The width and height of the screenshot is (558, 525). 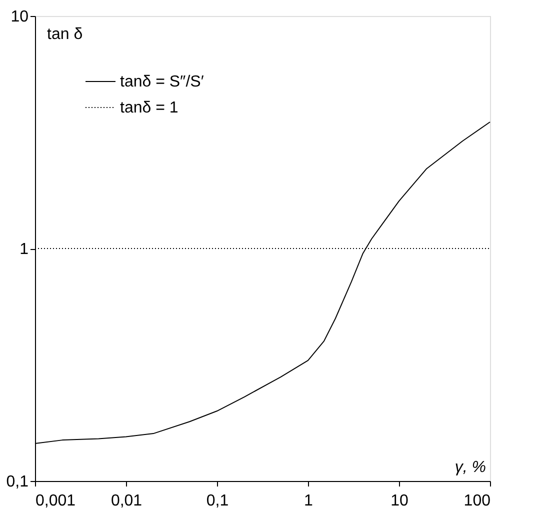 What do you see at coordinates (126, 501) in the screenshot?
I see `x-tick-label: 0,01` at bounding box center [126, 501].